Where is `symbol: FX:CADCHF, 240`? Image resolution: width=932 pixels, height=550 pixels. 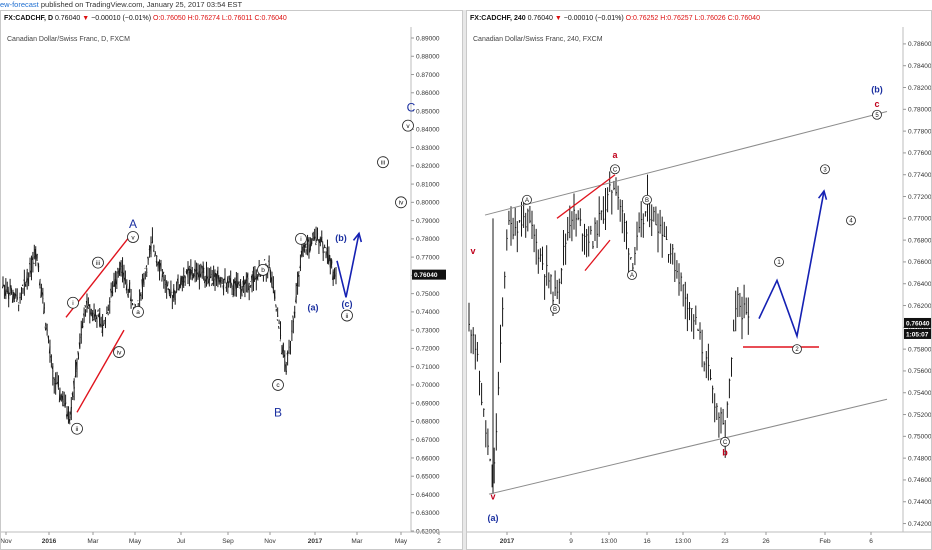 symbol: FX:CADCHF, 240 is located at coordinates (498, 18).